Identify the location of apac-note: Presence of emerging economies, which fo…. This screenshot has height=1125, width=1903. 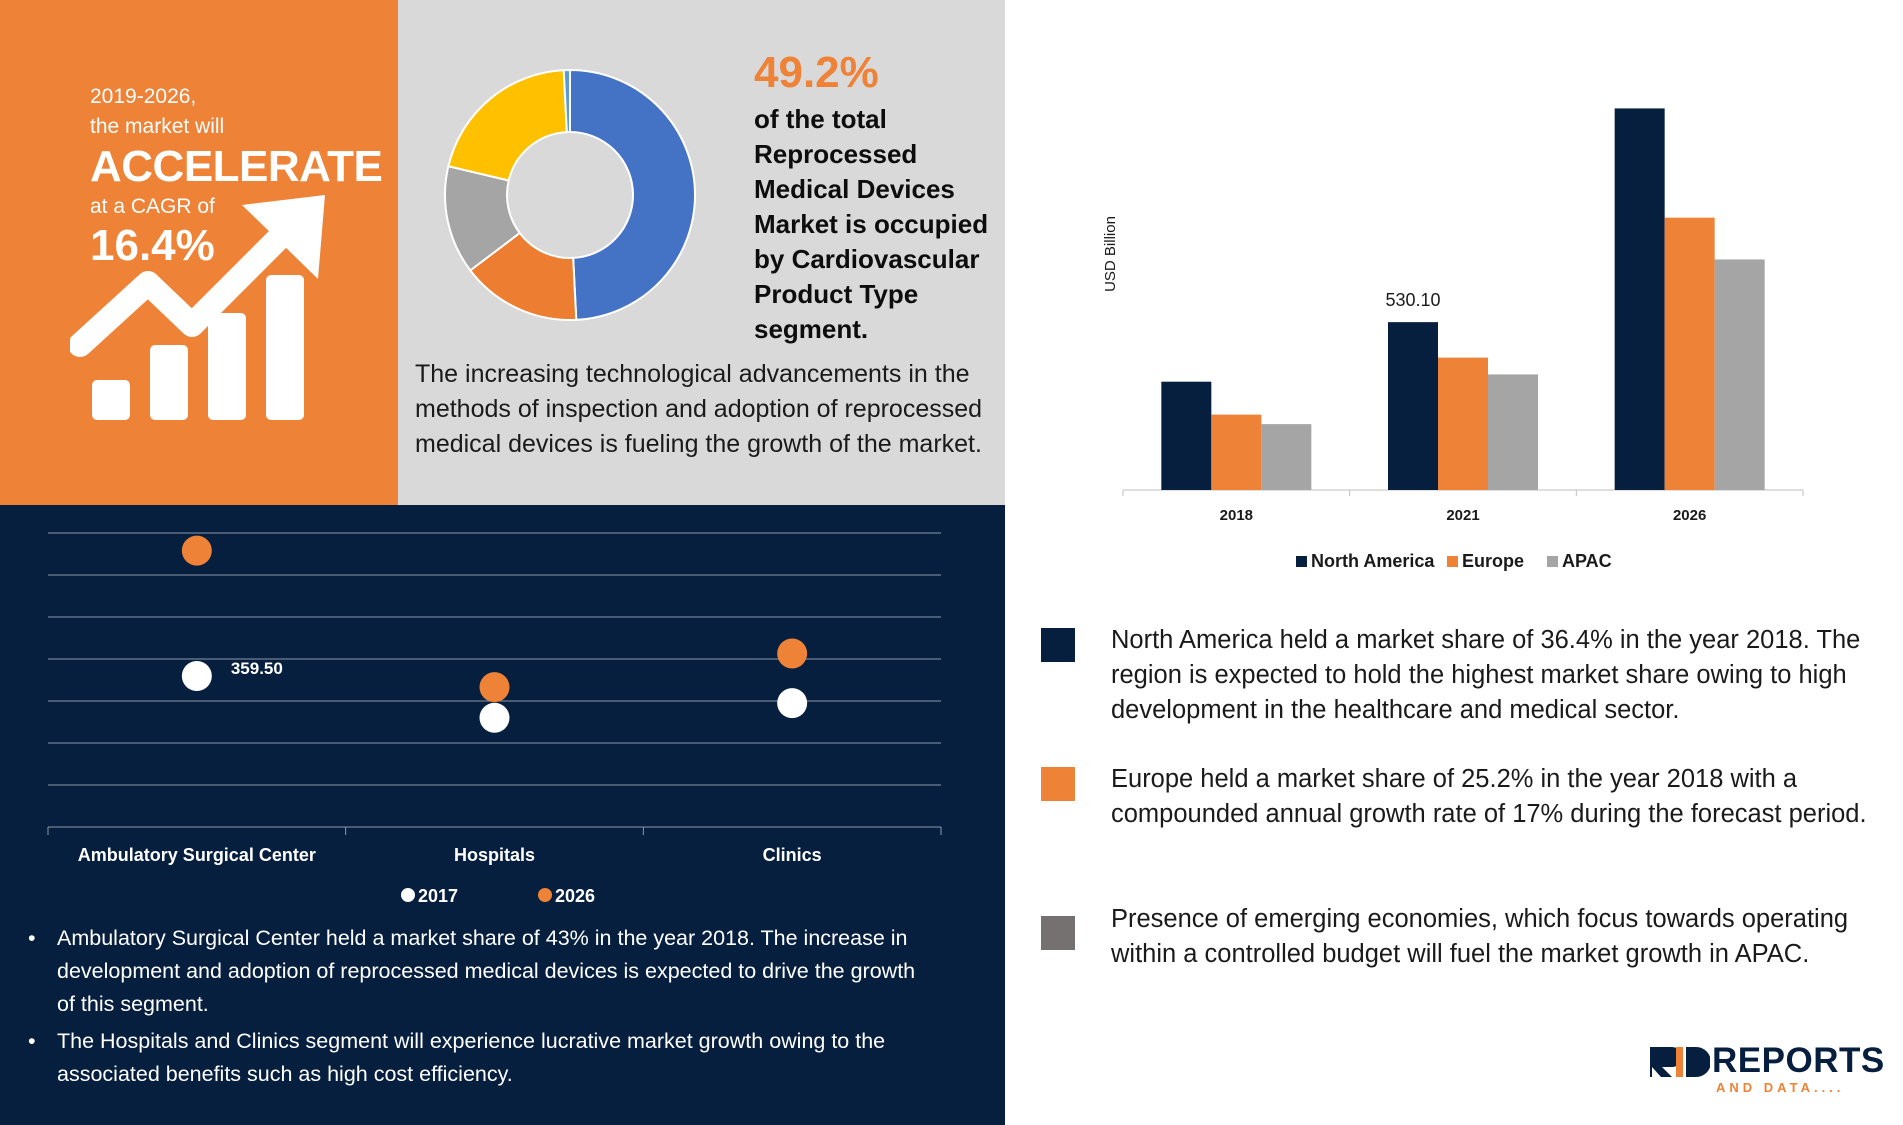
(1480, 936).